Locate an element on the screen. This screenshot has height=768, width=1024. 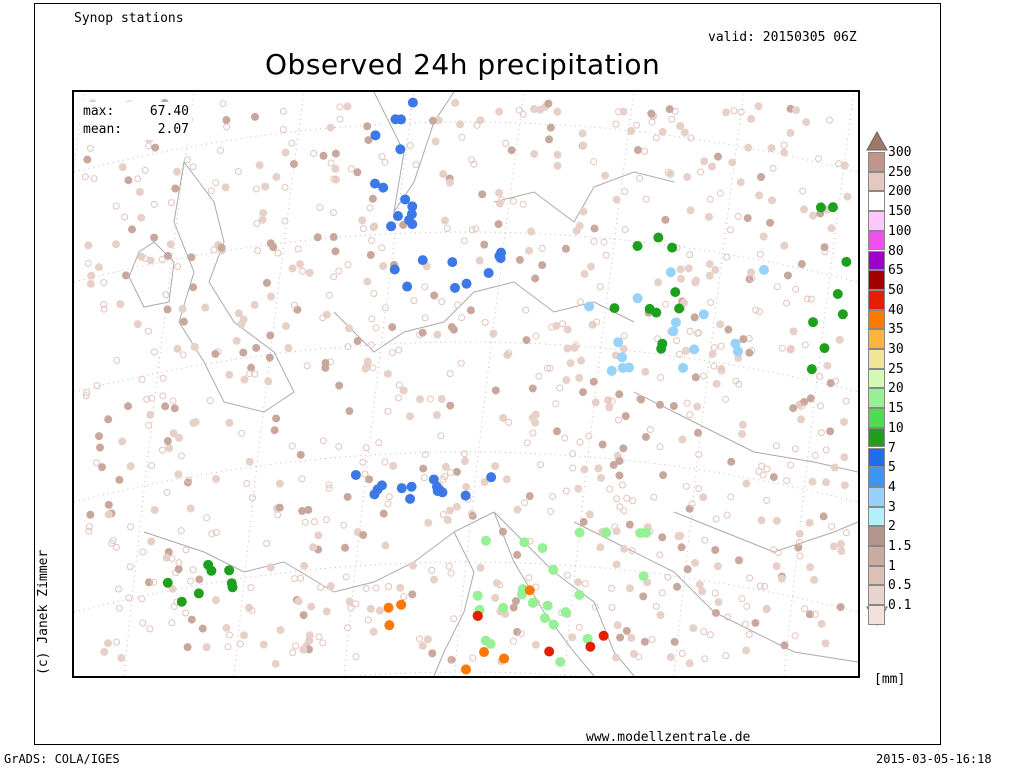
graticule-line is located at coordinates (159, 384).